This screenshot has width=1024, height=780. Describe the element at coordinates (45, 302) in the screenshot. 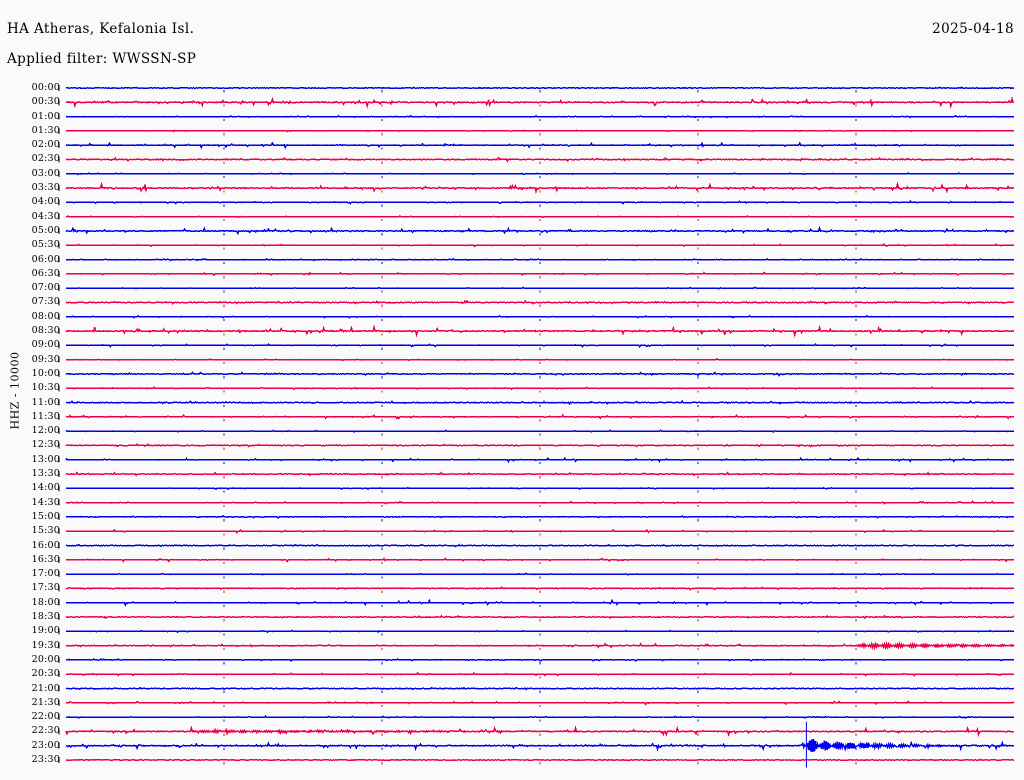

I see `row-time-label: 07:30` at that location.